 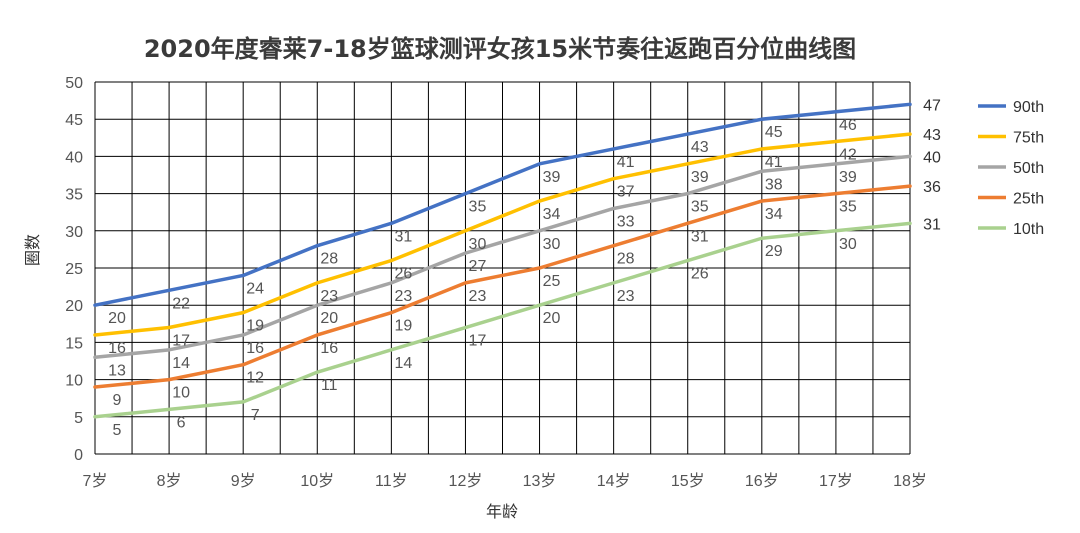 What do you see at coordinates (391, 481) in the screenshot?
I see `x-tick-label: 11岁` at bounding box center [391, 481].